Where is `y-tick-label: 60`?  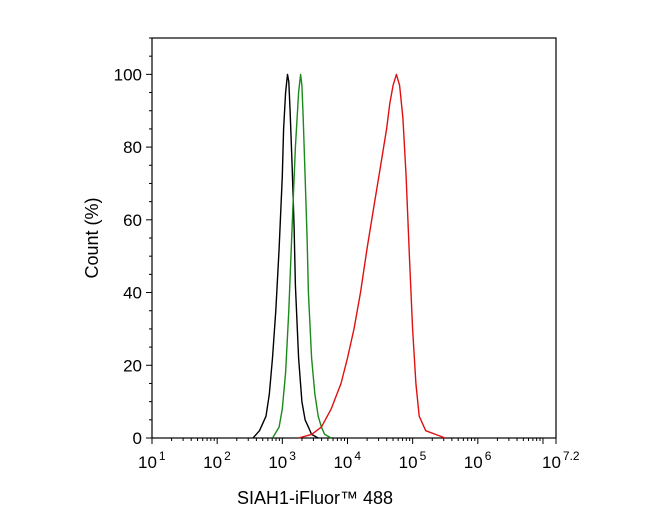
y-tick-label: 60 is located at coordinates (132, 220).